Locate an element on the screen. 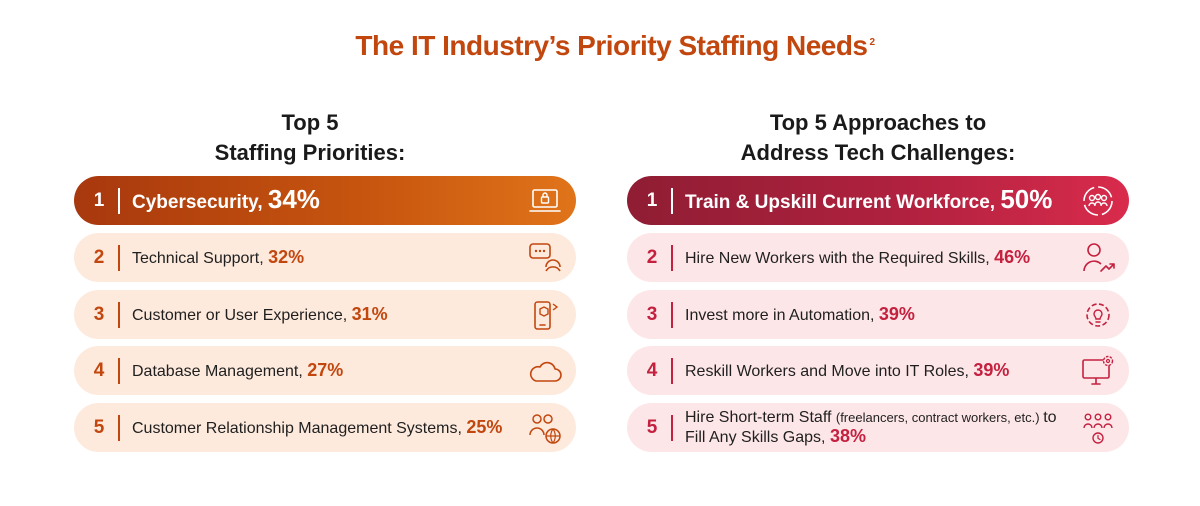  row-percentage: 27% is located at coordinates (325, 369).